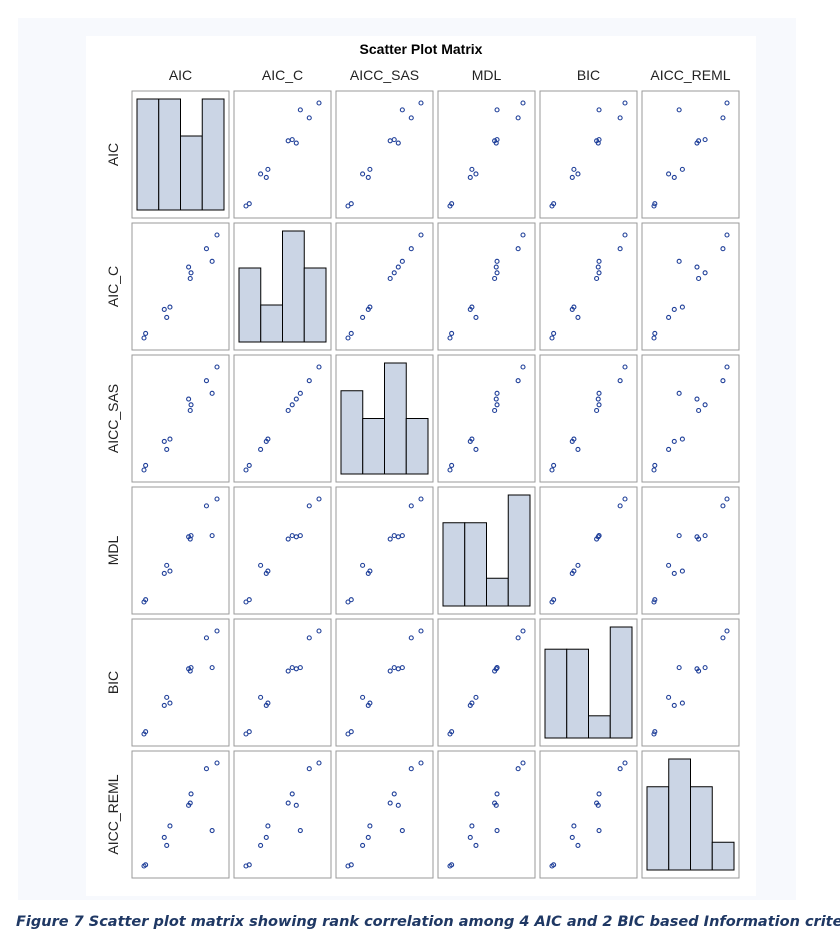  What do you see at coordinates (180, 154) in the screenshot?
I see `cell-aic-vs-aic` at bounding box center [180, 154].